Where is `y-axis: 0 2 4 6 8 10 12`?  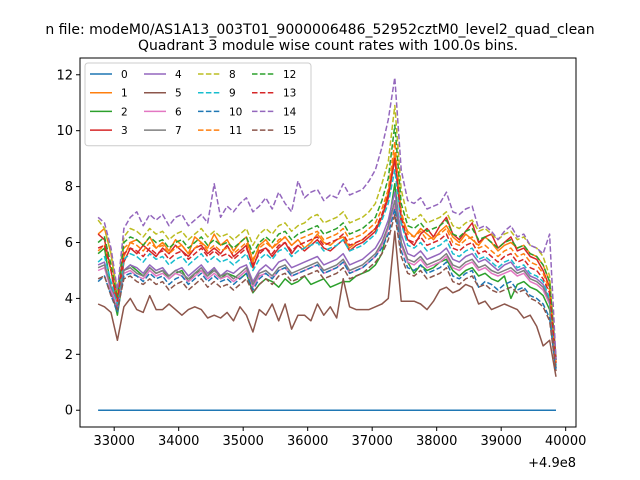 y-axis: 0 2 4 6 8 10 12 is located at coordinates (68, 243).